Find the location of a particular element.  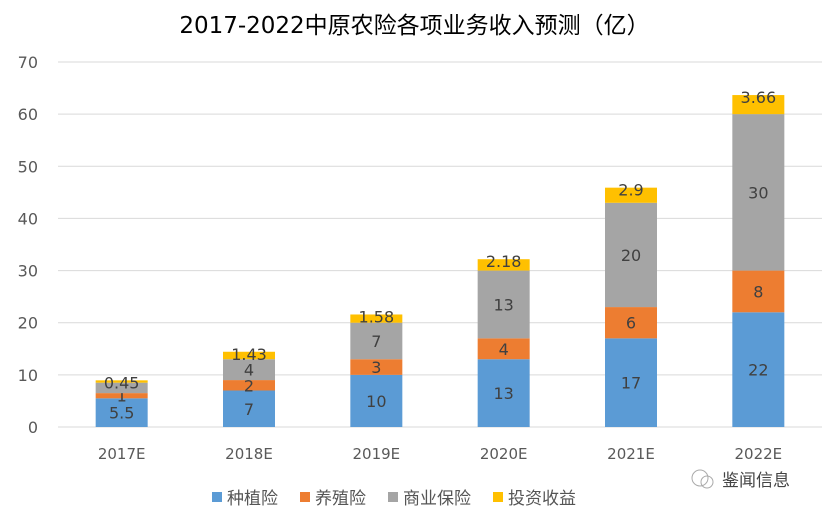

legend-item: 养殖险 is located at coordinates (333, 496).